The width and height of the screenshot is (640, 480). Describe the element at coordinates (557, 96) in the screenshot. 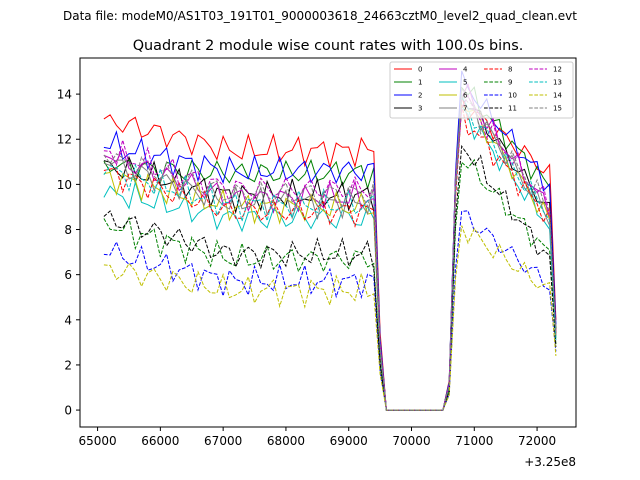

I see `legend-label-14: 14` at that location.